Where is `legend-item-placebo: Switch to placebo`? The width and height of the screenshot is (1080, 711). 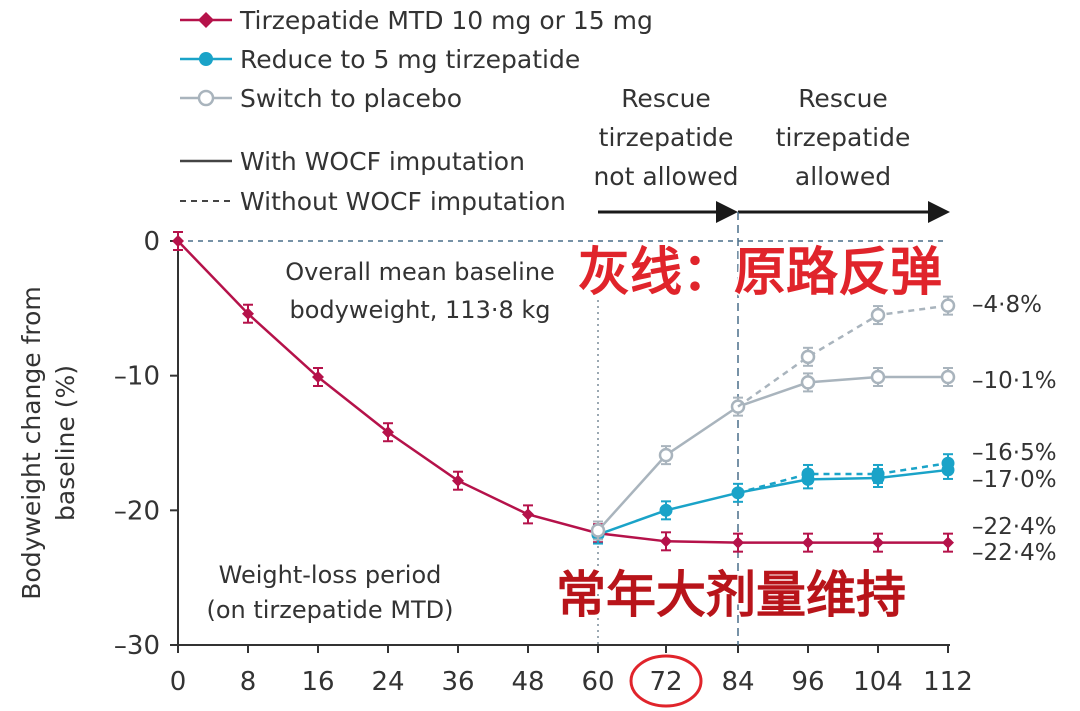 legend-item-placebo: Switch to placebo is located at coordinates (321, 98).